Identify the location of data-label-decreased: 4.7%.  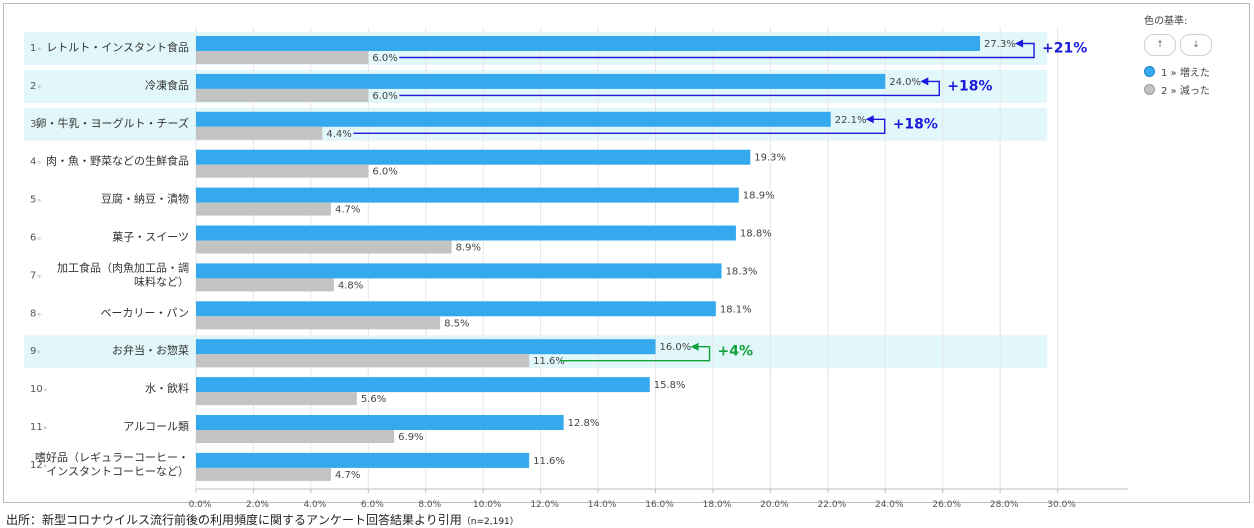
(347, 475).